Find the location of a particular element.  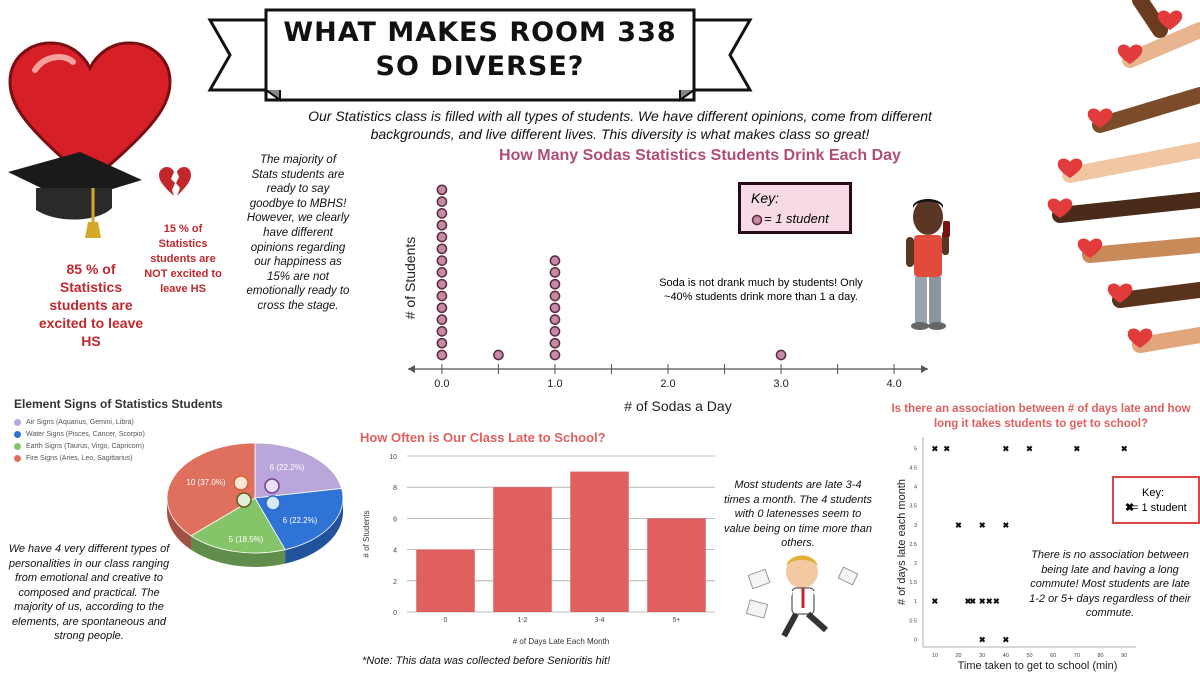

scatter-x-tick-label: 70 is located at coordinates (1077, 656).